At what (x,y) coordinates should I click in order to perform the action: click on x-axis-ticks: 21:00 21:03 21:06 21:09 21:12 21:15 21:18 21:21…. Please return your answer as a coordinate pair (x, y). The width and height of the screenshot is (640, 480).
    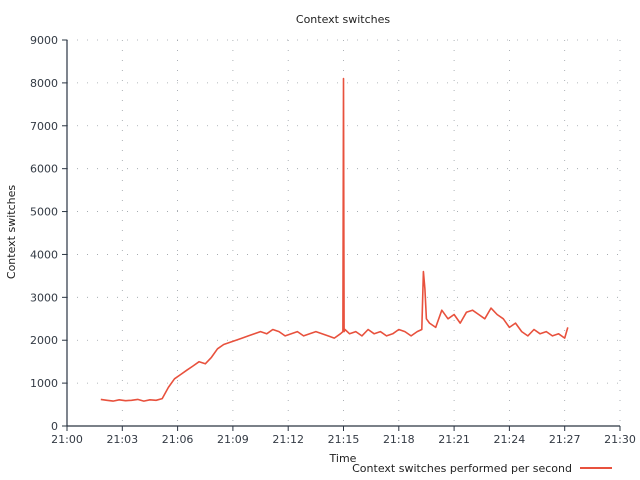
    Looking at the image, I should click on (343, 436).